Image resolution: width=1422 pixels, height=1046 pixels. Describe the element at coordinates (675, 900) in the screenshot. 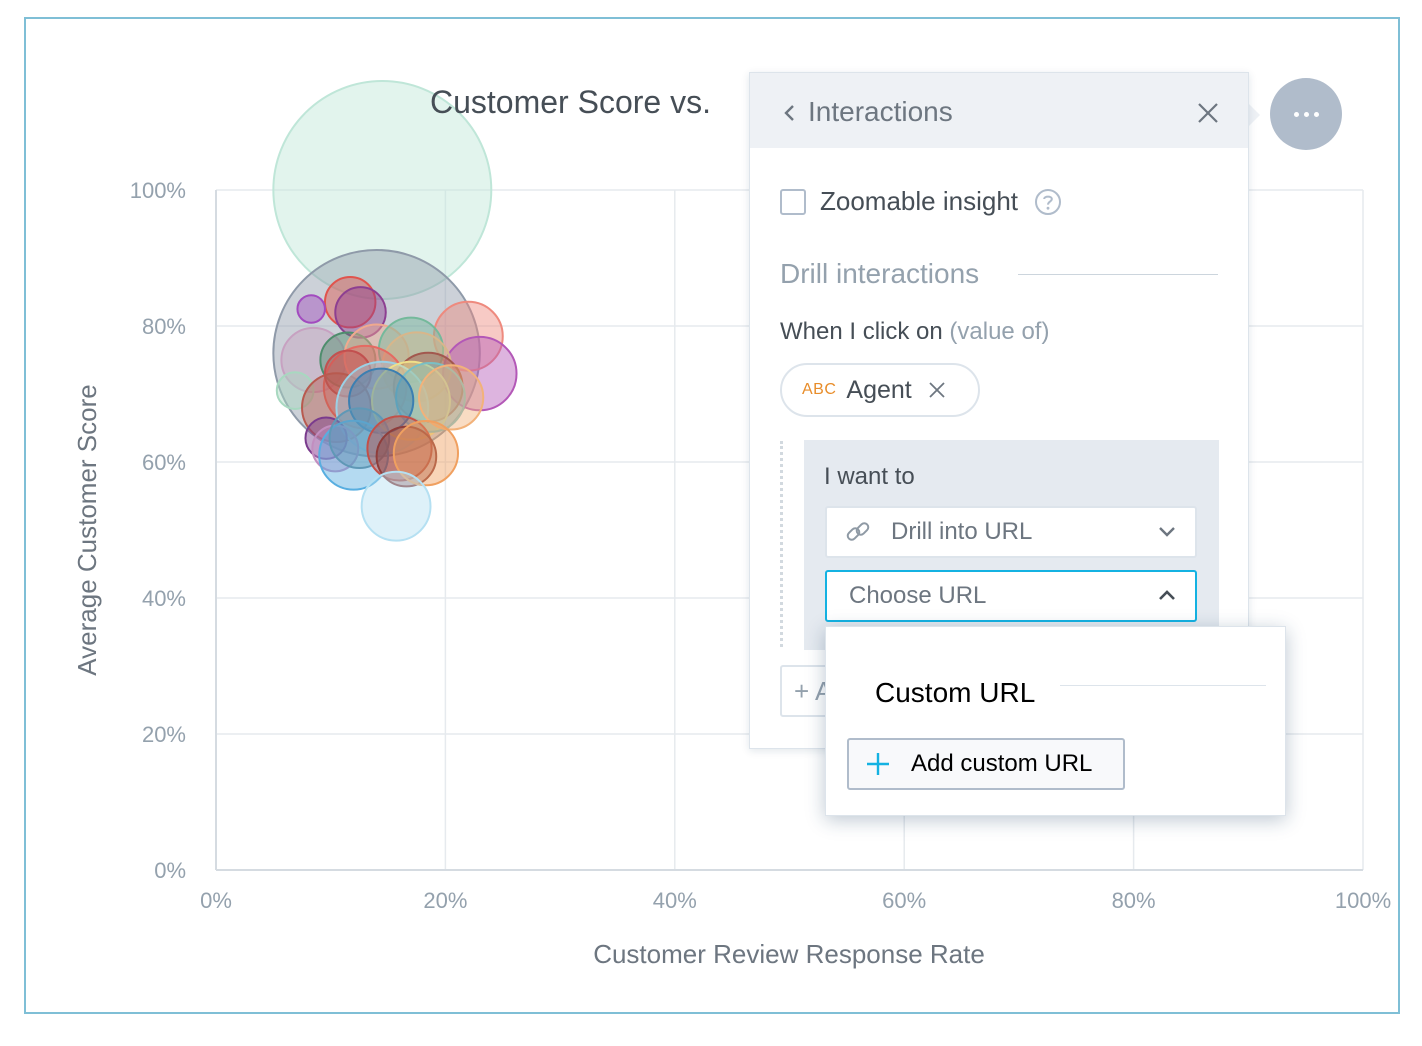

I see `x-tick-label: 40%` at that location.